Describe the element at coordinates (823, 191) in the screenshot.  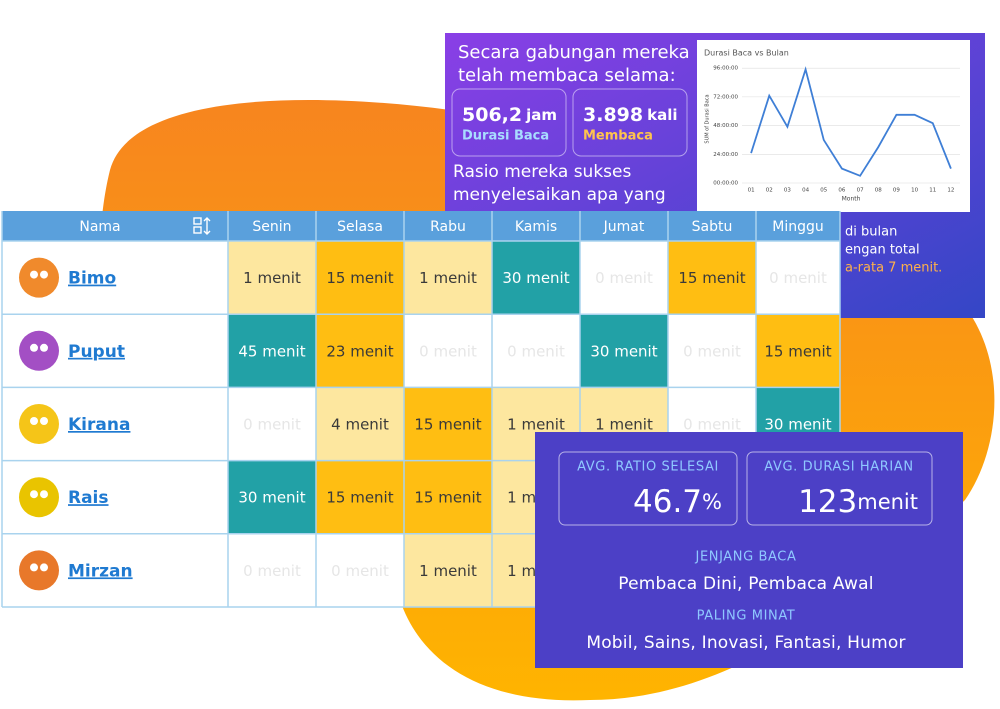
I see `x-tick-label: 05` at that location.